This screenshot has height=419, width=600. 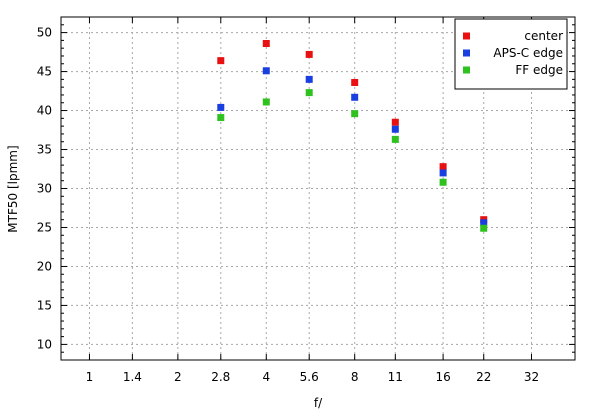 I want to click on x-tick-label: 5.6, so click(x=309, y=377).